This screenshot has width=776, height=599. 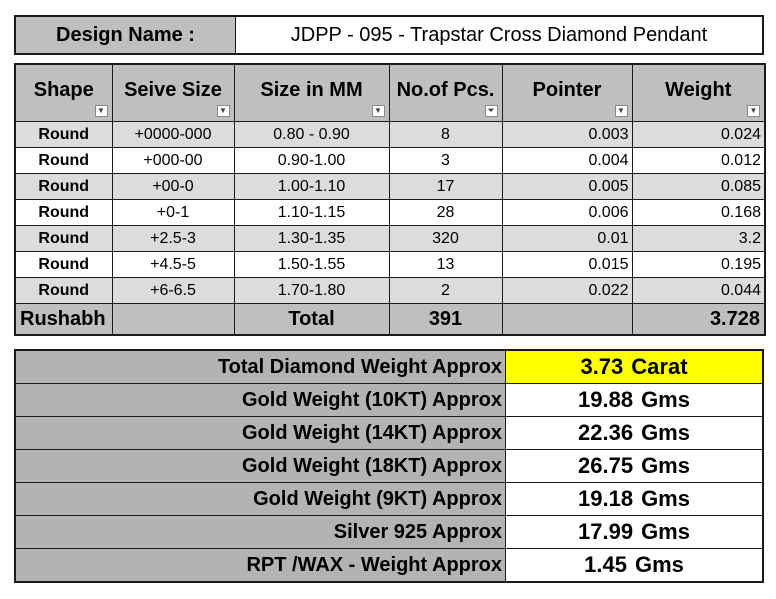 I want to click on summary-label: Total Diamond Weight Approx, so click(x=260, y=366).